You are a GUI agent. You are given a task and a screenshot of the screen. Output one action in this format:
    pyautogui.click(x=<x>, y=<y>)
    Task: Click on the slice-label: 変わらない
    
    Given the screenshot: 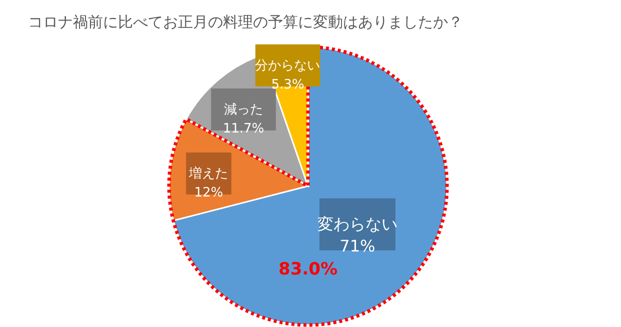 What is the action you would take?
    pyautogui.click(x=357, y=224)
    